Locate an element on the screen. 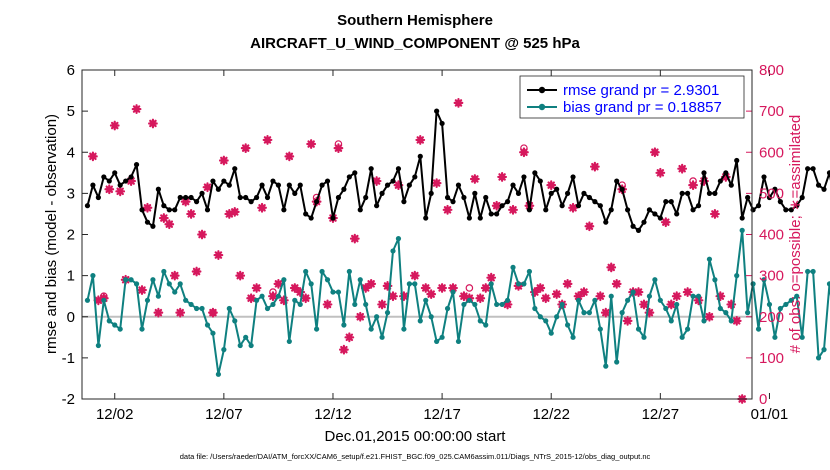 The height and width of the screenshot is (470, 830). y-tick-label: 6 is located at coordinates (71, 70).